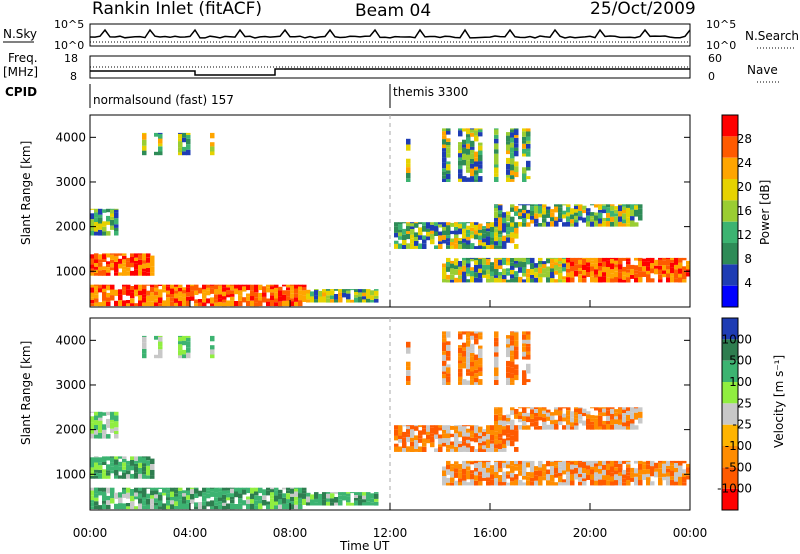 Image resolution: width=800 pixels, height=554 pixels. What do you see at coordinates (26, 393) in the screenshot?
I see `velocity-ylabel: Slant Range [km]` at bounding box center [26, 393].